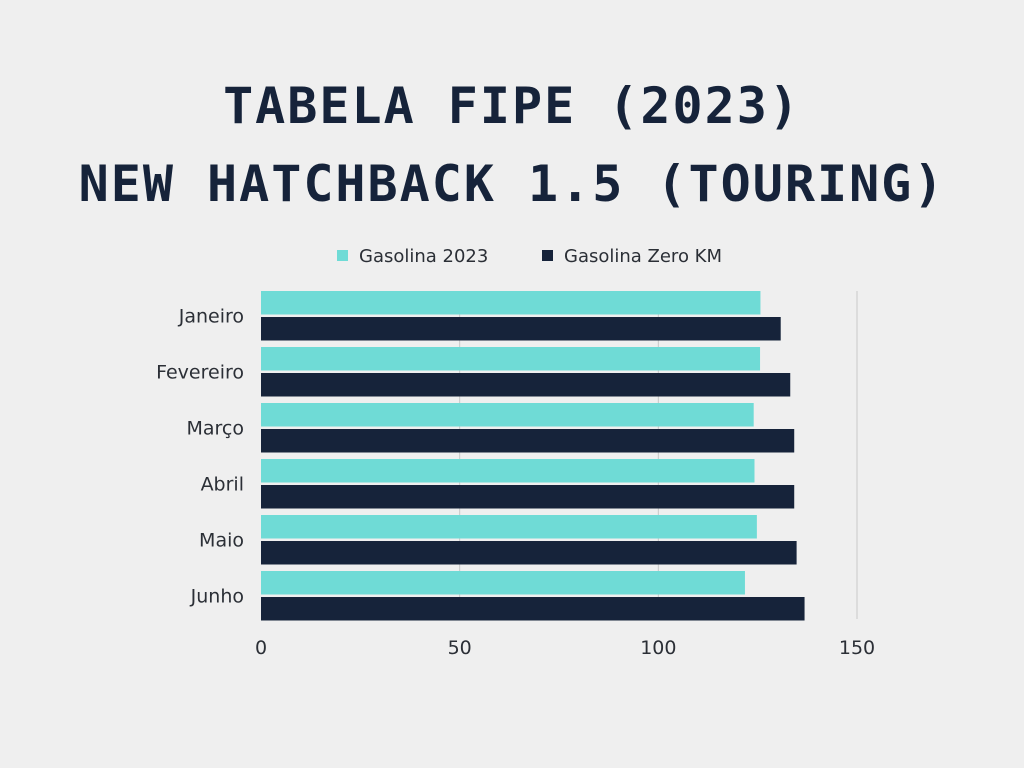 Image resolution: width=1024 pixels, height=768 pixels. I want to click on chart-title-line-1: TABELA FIPE (2023), so click(512, 106).